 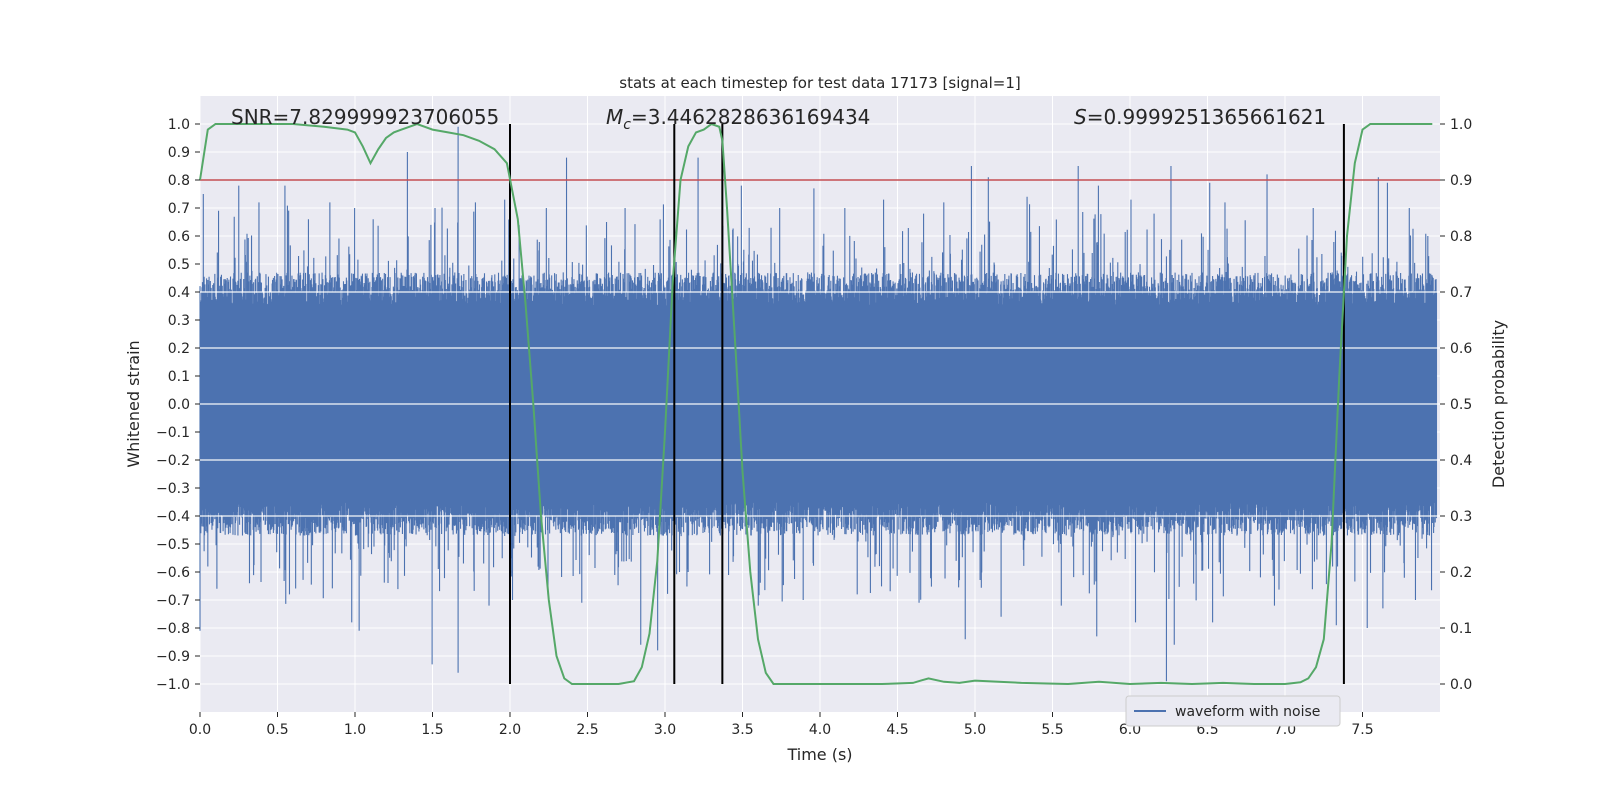 What do you see at coordinates (975, 730) in the screenshot?
I see `x-tick-label: 5.0` at bounding box center [975, 730].